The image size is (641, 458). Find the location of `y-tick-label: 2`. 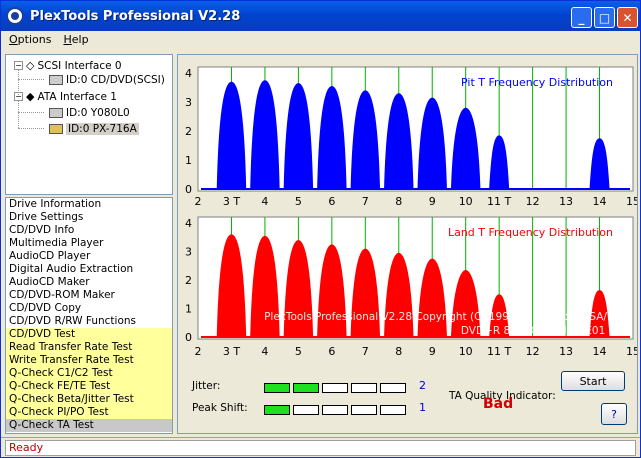

y-tick-label: 2 is located at coordinates (188, 131).